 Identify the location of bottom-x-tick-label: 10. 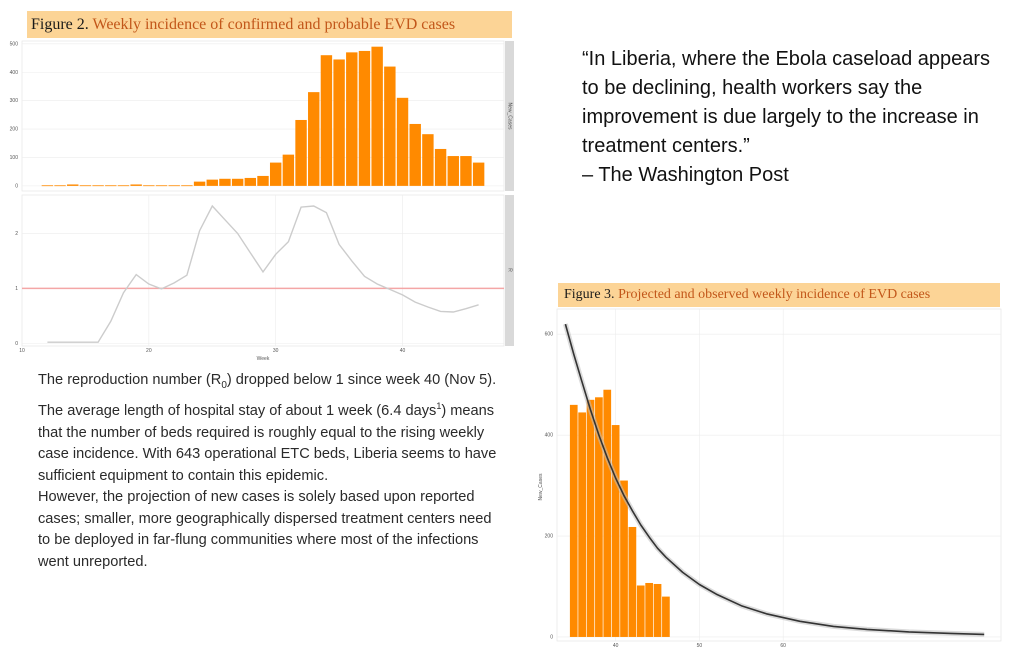
(22, 351).